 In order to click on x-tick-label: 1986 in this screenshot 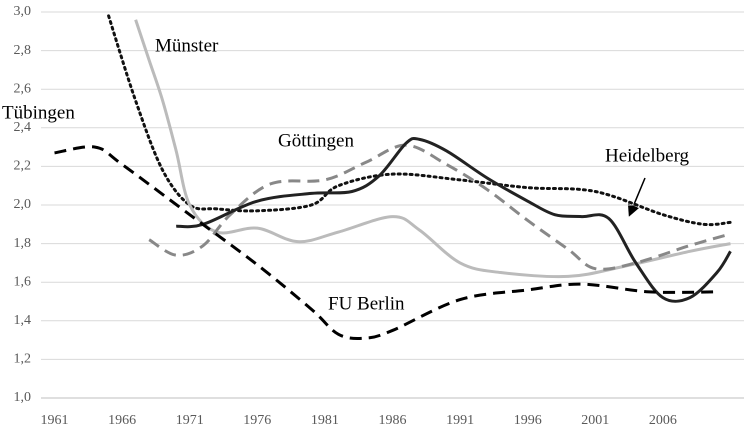, I will do `click(393, 420)`.